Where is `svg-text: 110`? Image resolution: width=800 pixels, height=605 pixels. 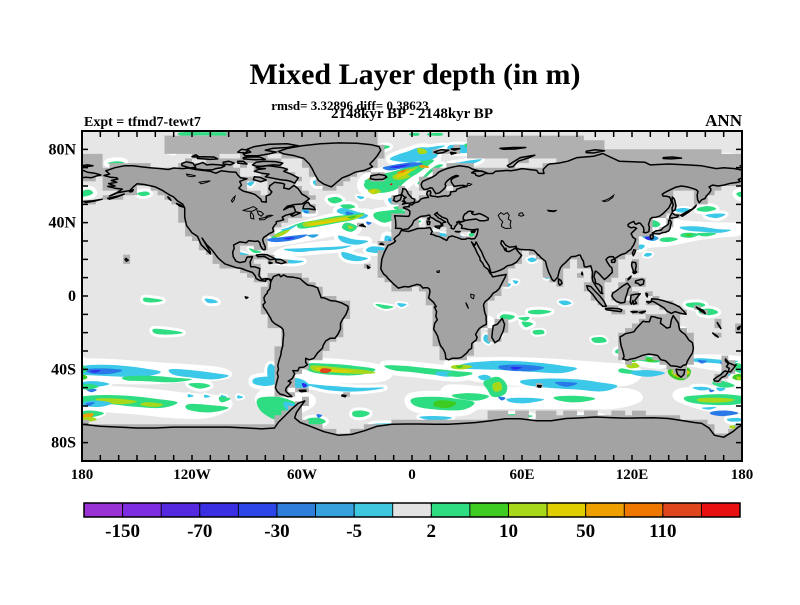 svg-text: 110 is located at coordinates (662, 531).